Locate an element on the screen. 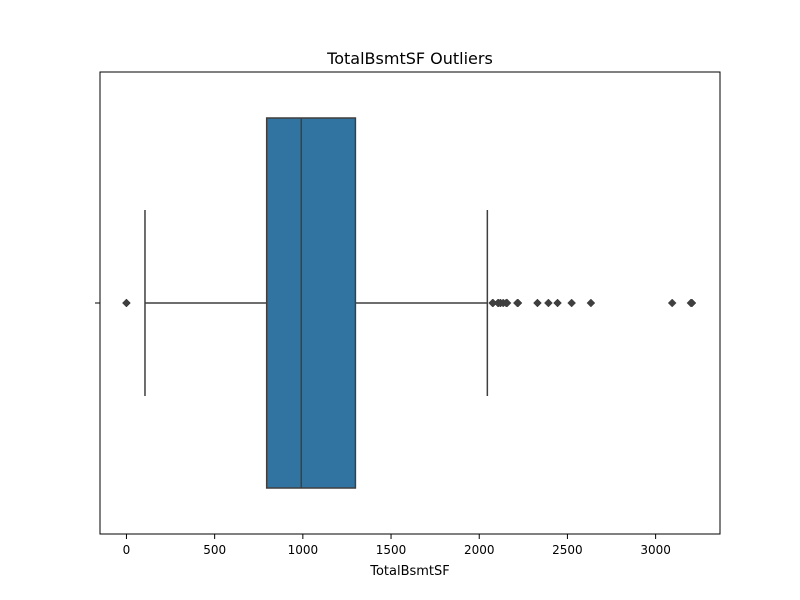 The image size is (800, 600). x-tick-label: 1500 is located at coordinates (391, 550).